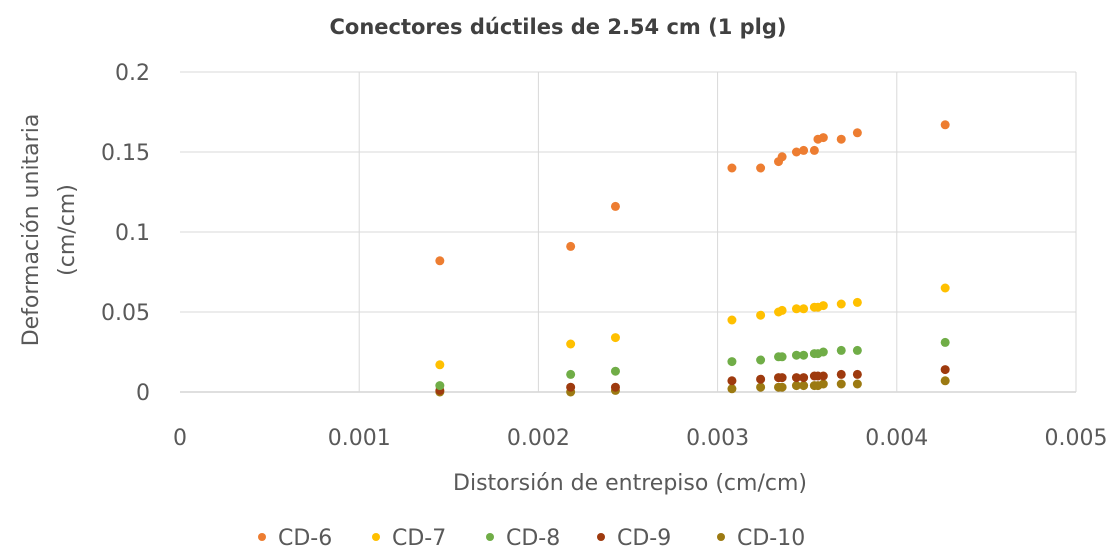 The height and width of the screenshot is (558, 1117). What do you see at coordinates (771, 538) in the screenshot?
I see `legend-label: CD-10` at bounding box center [771, 538].